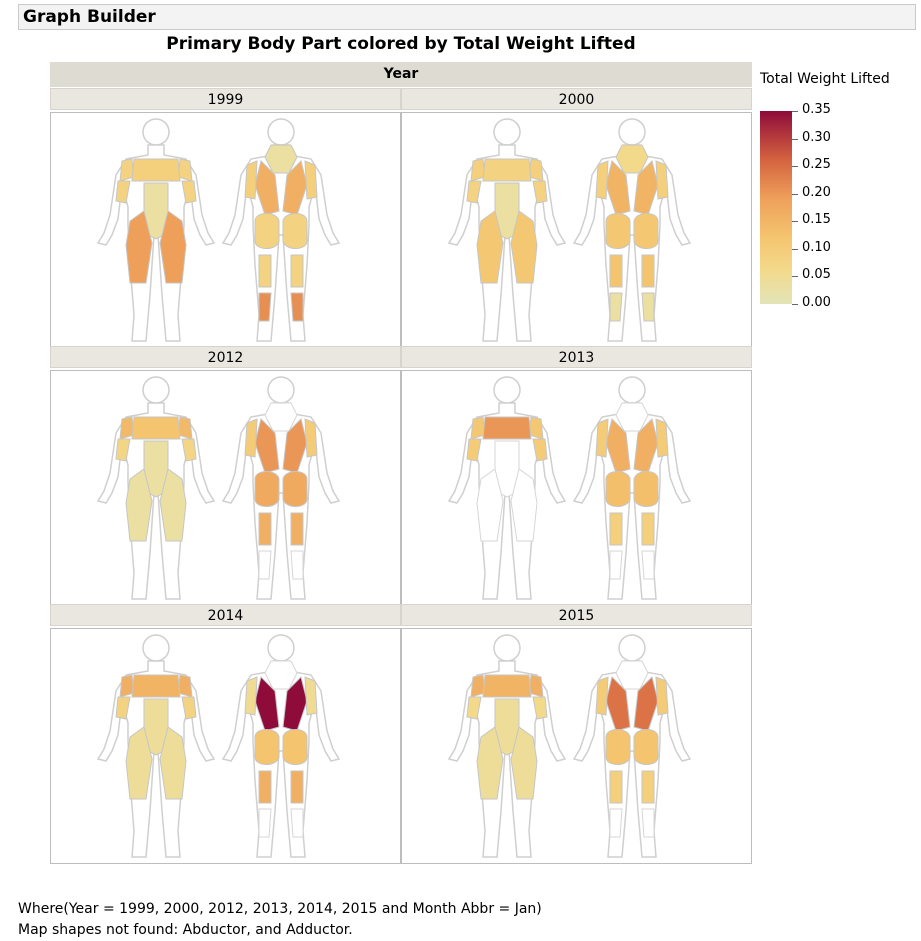 Image resolution: width=921 pixels, height=941 pixels. What do you see at coordinates (816, 165) in the screenshot?
I see `legend-tick-label: 0.25` at bounding box center [816, 165].